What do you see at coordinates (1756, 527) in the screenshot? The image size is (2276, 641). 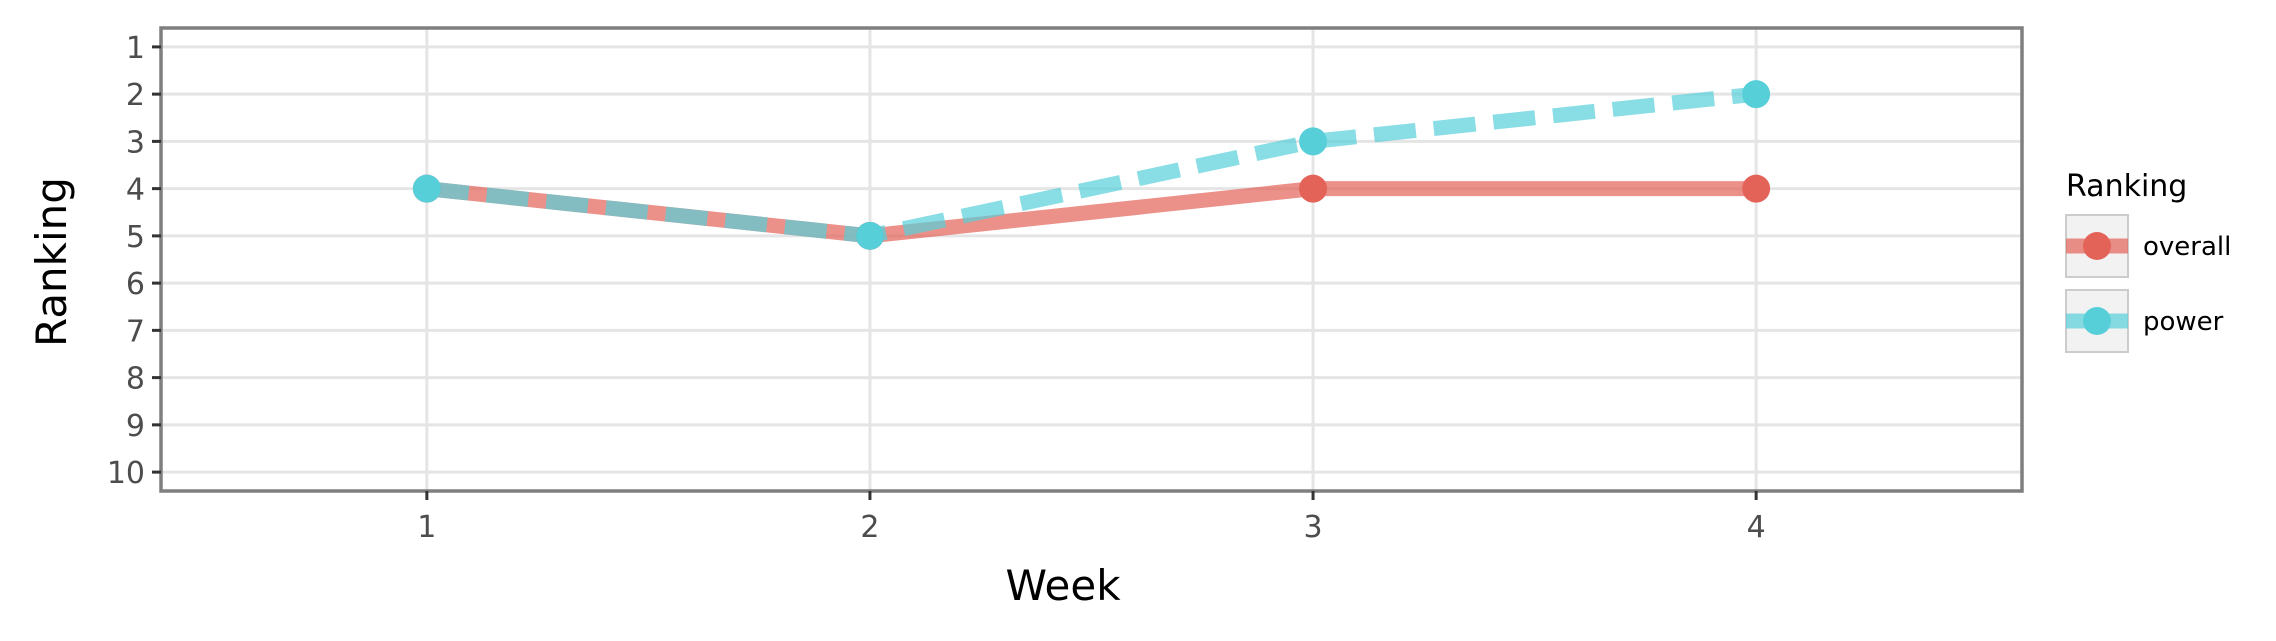 I see `x-tick-label: 4` at bounding box center [1756, 527].